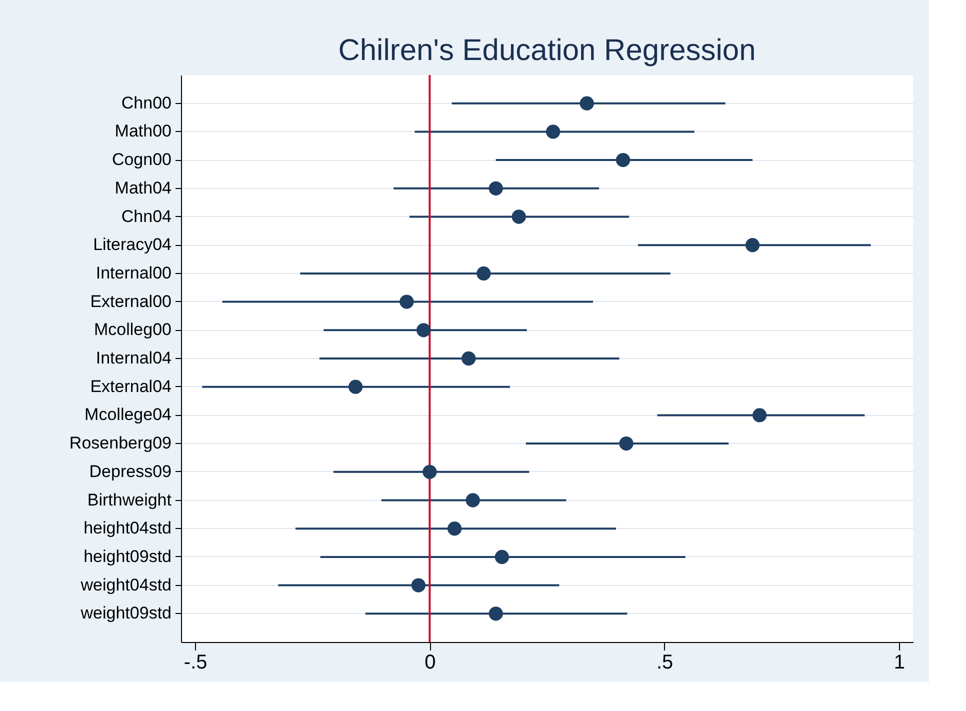 The image size is (966, 711). Describe the element at coordinates (130, 471) in the screenshot. I see `y-tick-label: Depress09` at that location.